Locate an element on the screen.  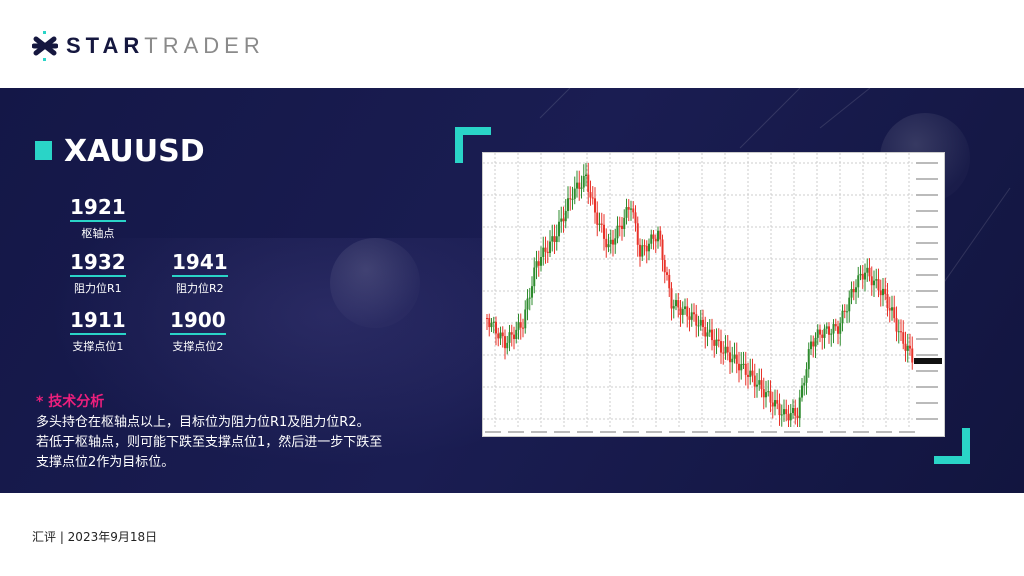
r1-label: 阻力位R1 is located at coordinates (98, 288).